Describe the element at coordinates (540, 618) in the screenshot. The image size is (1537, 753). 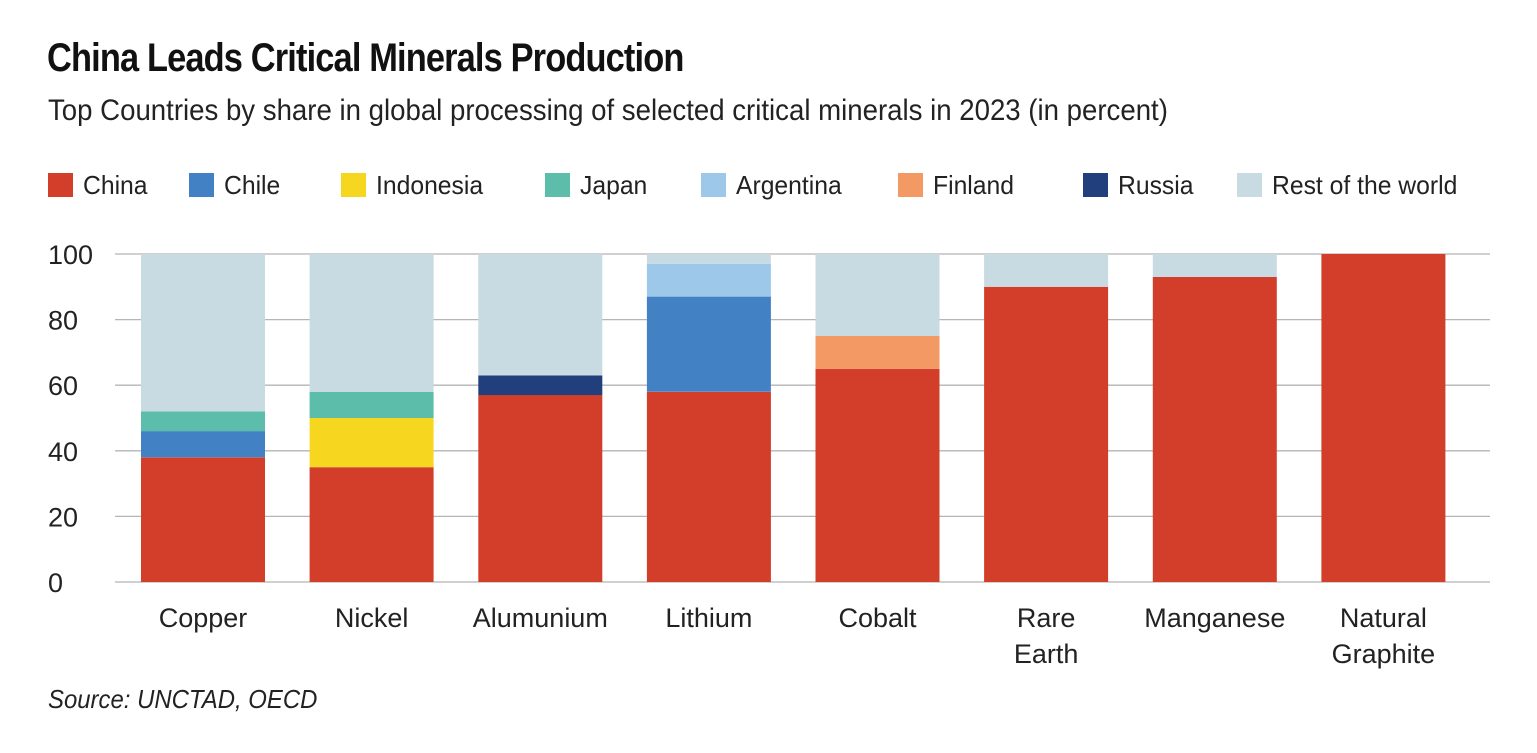
I see `x-tick-label: Alumunium` at that location.